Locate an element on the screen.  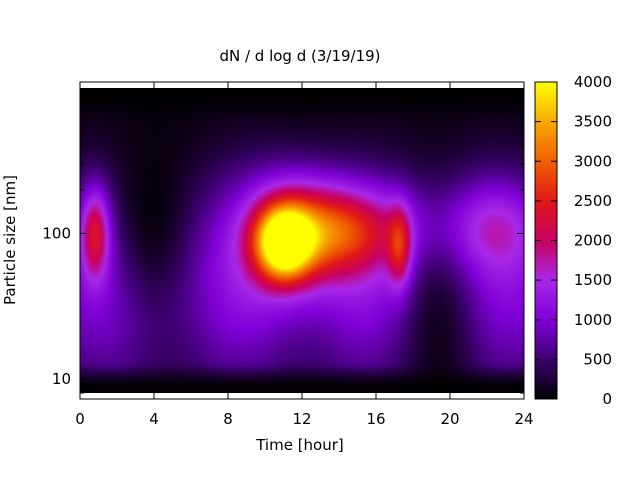
x-axis-label: Time [hour] is located at coordinates (299, 445).